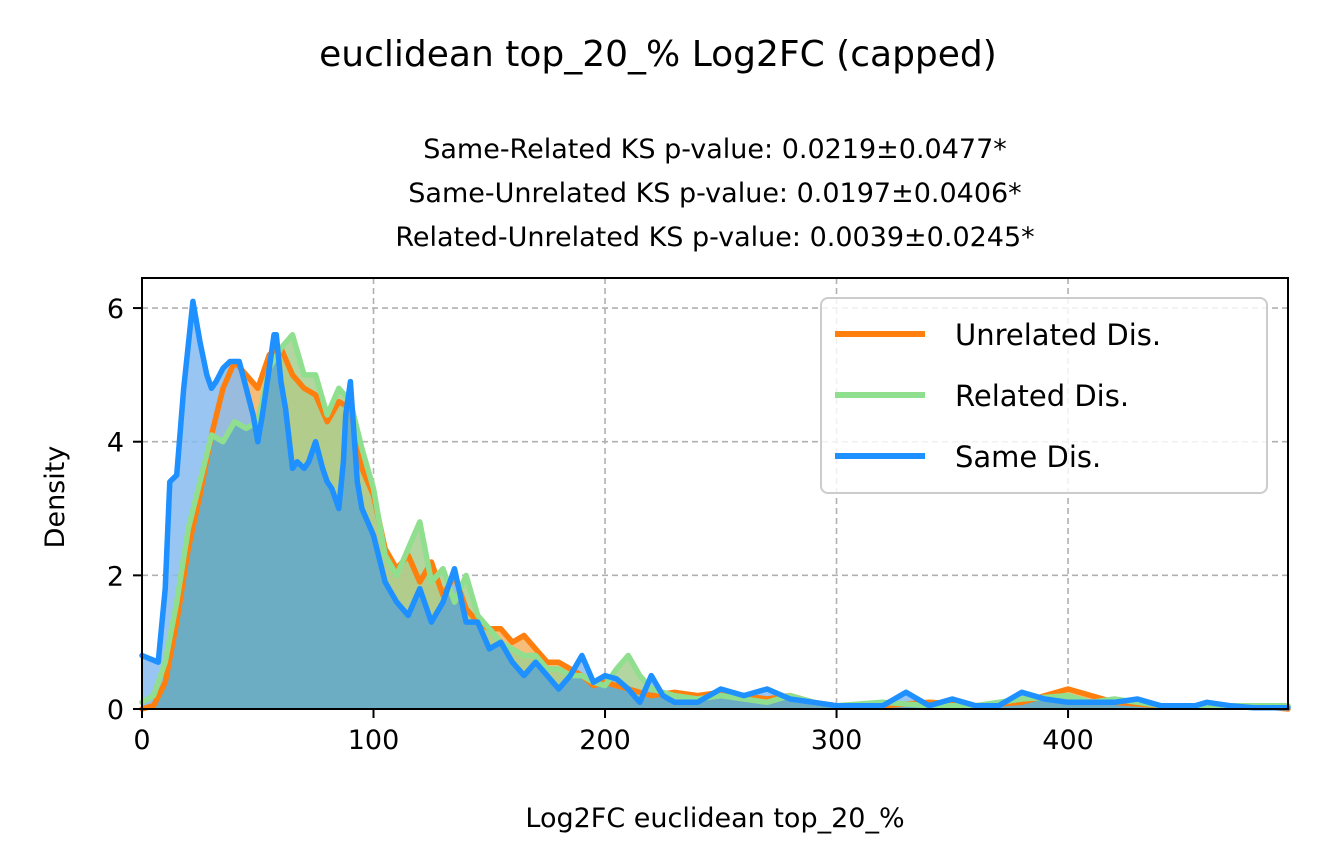 The height and width of the screenshot is (866, 1317). What do you see at coordinates (658, 54) in the screenshot?
I see `chart-suptitle: euclidean top_20_% Log2FC (capped)` at bounding box center [658, 54].